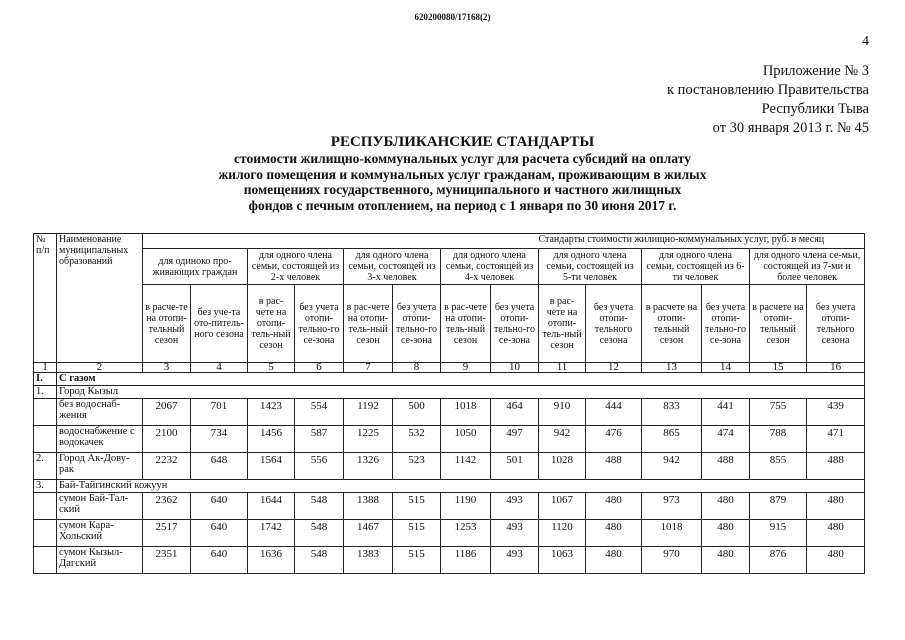  Describe the element at coordinates (45, 367) in the screenshot. I see `column-number: 1` at that location.